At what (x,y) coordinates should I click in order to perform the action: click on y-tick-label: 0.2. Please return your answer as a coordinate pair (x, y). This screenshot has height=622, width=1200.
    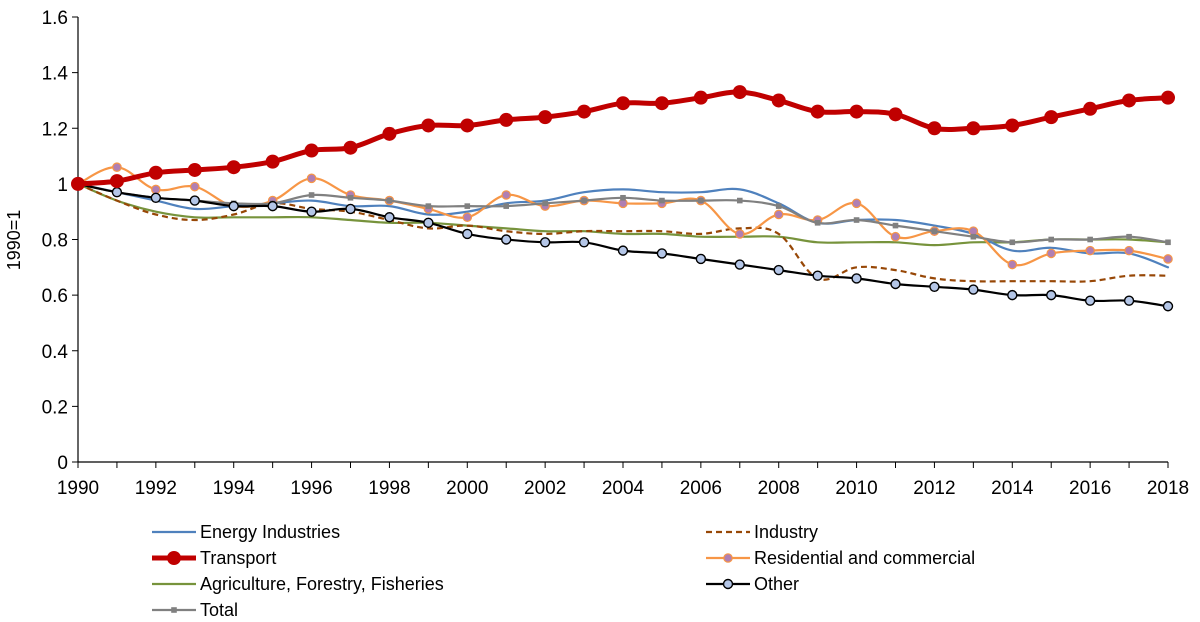
    Looking at the image, I should click on (55, 407).